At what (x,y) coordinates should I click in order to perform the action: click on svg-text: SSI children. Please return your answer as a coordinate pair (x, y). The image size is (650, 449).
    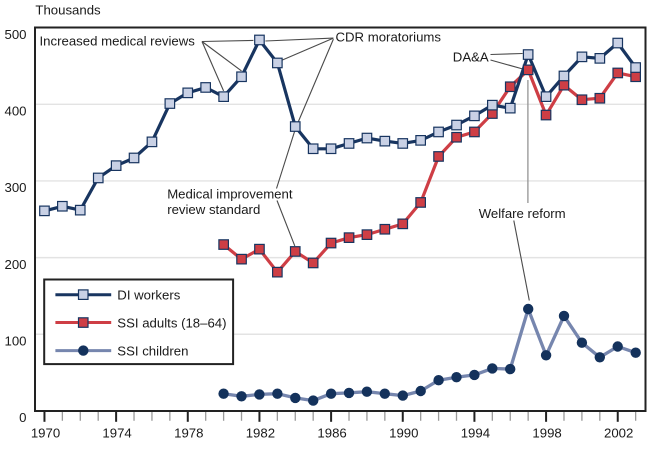
    Looking at the image, I should click on (152, 351).